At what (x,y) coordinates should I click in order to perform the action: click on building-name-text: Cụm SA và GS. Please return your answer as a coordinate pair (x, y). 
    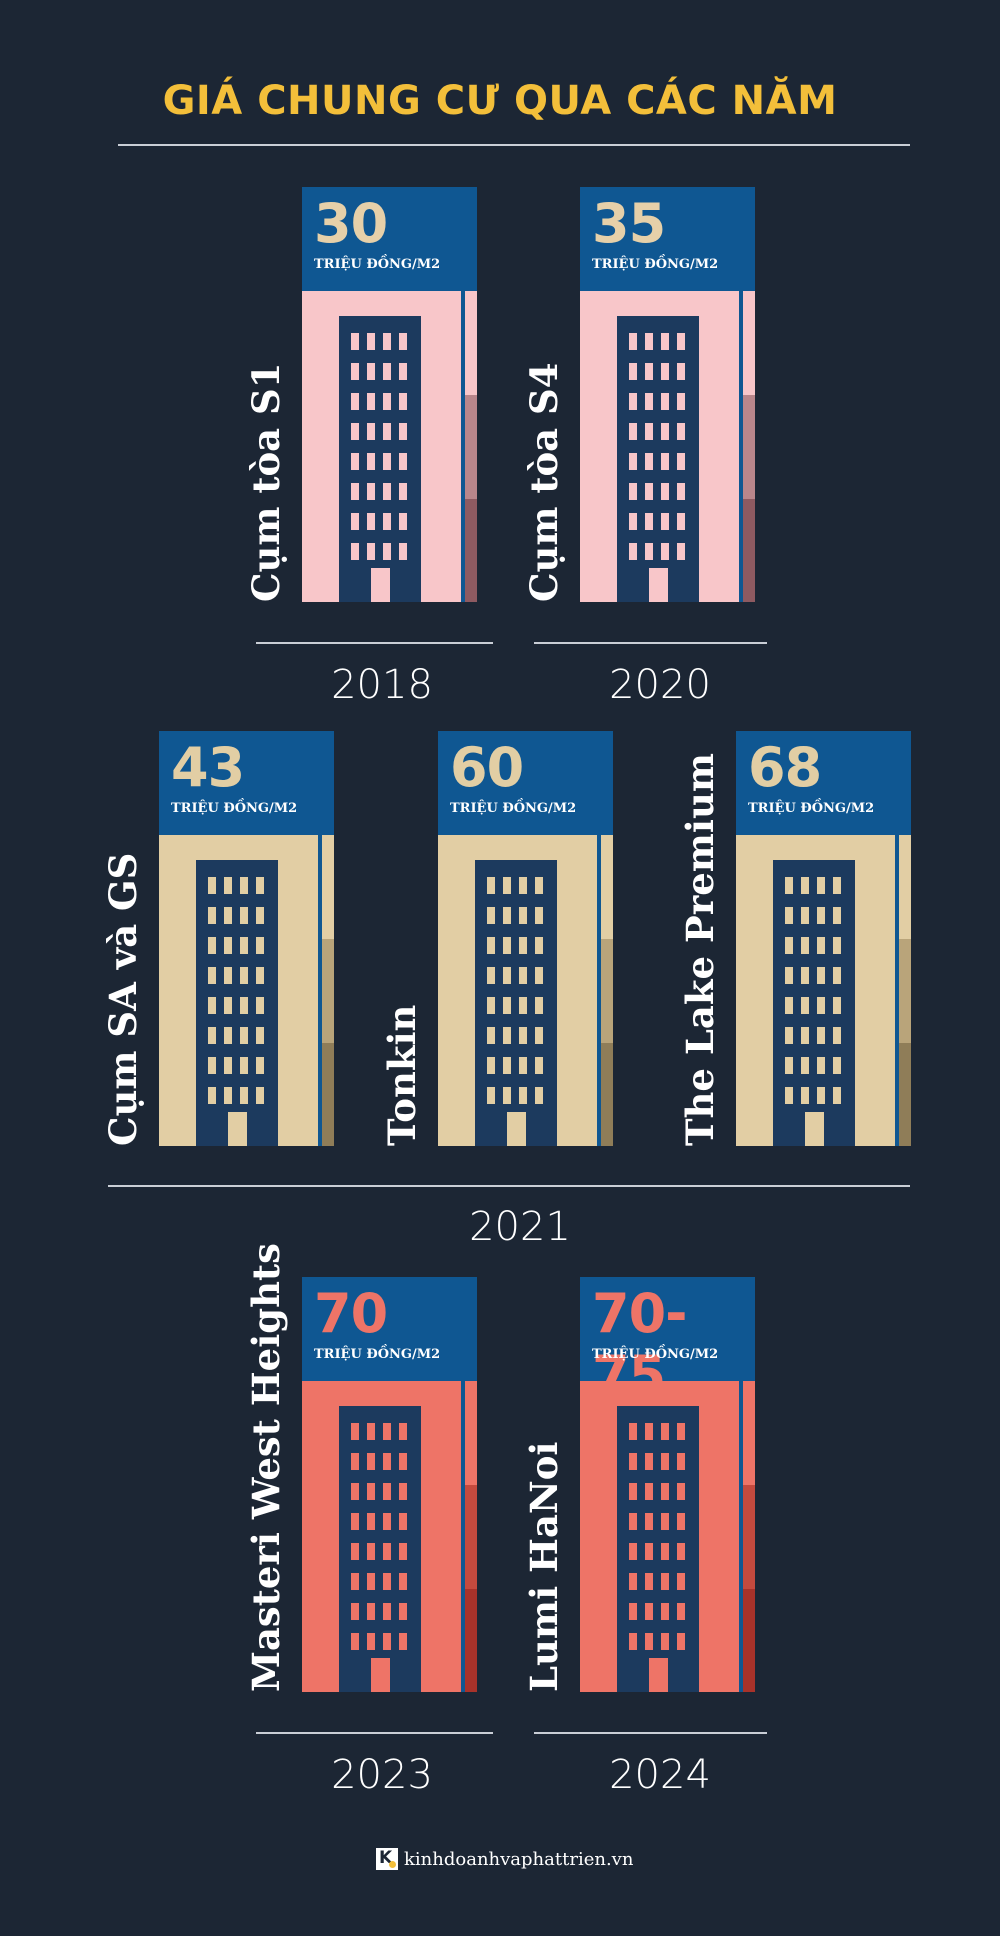
    Looking at the image, I should click on (123, 999).